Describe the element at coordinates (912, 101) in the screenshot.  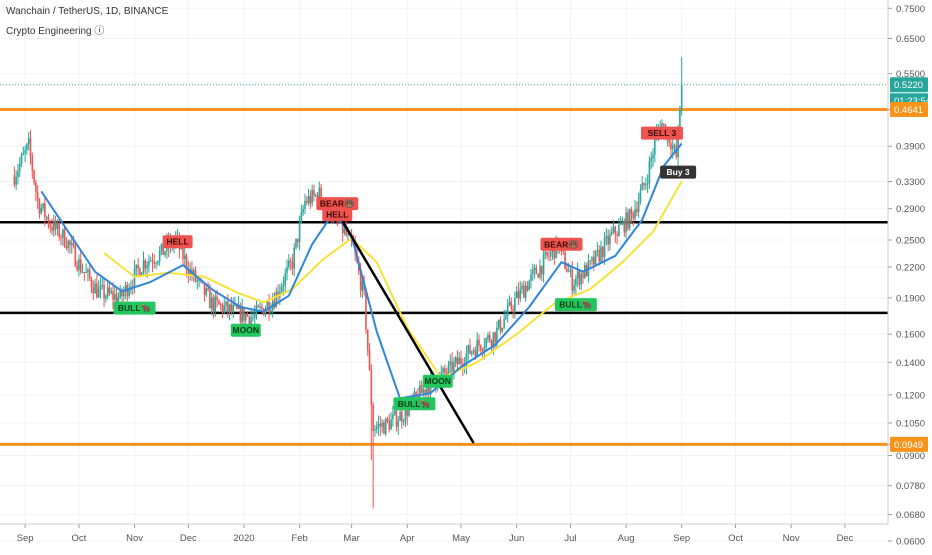
I see `countdown-tag-text: 01:23:54` at that location.